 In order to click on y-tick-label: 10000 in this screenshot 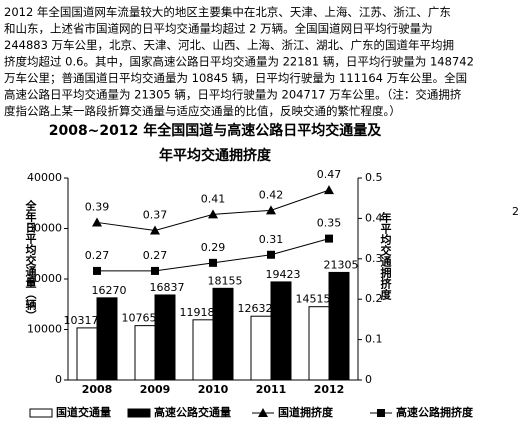, I will do `click(44, 329)`.